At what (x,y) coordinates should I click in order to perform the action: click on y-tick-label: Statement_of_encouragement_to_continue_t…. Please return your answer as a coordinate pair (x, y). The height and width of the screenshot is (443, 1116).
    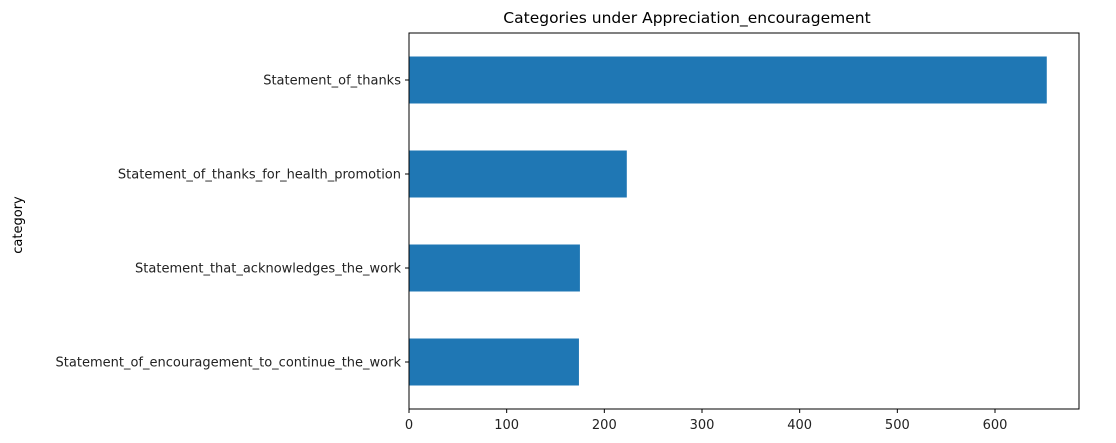
    Looking at the image, I should click on (229, 363).